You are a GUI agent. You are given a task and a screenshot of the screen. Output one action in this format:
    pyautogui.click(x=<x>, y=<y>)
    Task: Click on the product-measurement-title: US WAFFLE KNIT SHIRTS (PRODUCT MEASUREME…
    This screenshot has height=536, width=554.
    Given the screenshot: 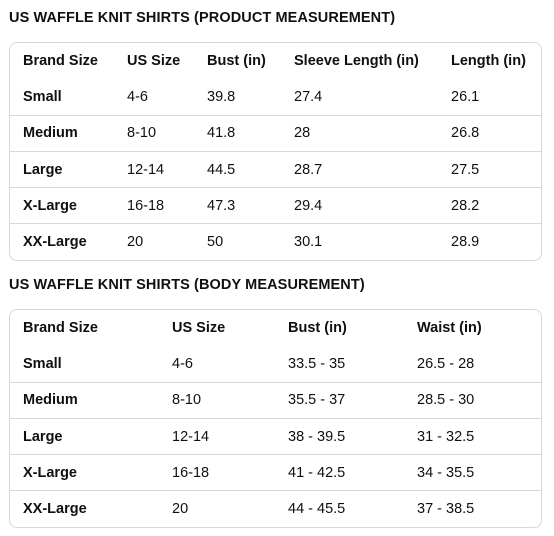 What is the action you would take?
    pyautogui.click(x=202, y=18)
    